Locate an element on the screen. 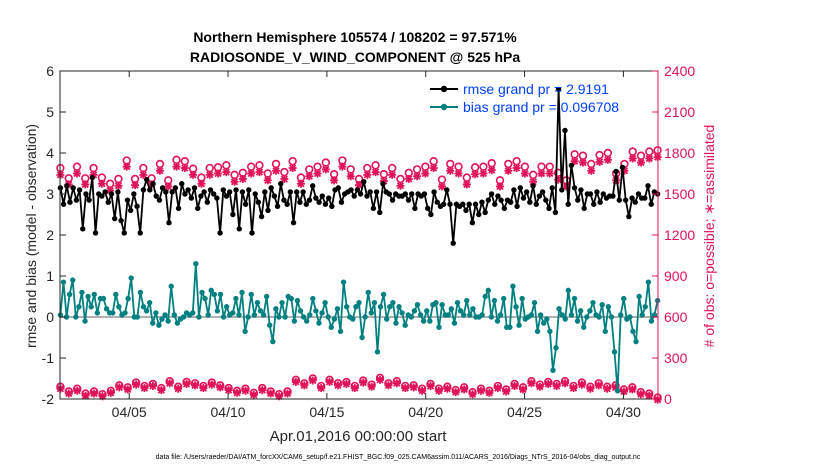  y-right-tick-label: 0 is located at coordinates (668, 399).